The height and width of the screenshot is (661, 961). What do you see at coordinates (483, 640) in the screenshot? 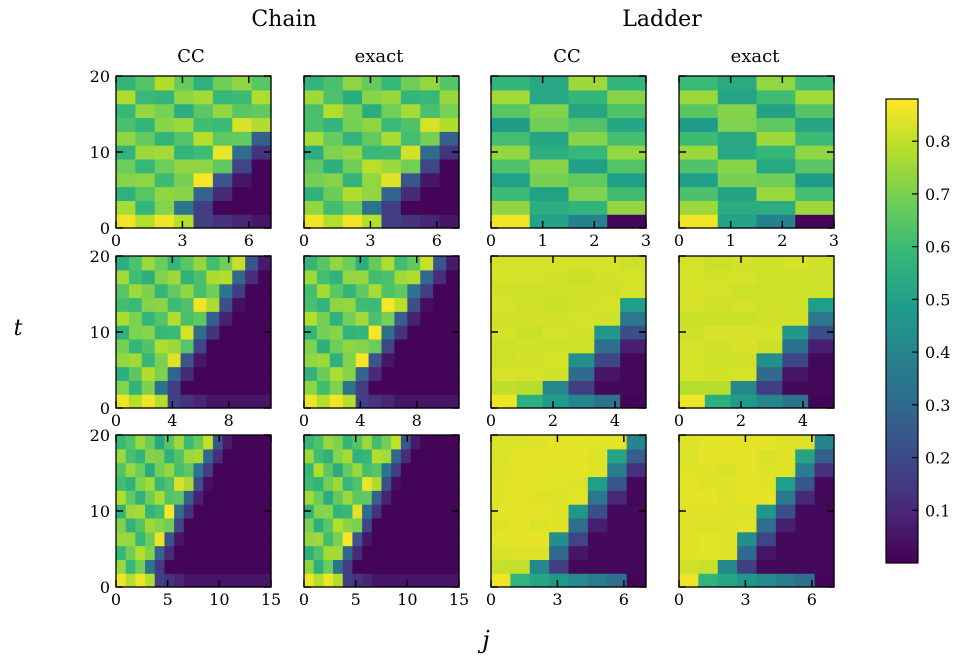
I see `x-axis-label: j` at bounding box center [483, 640].